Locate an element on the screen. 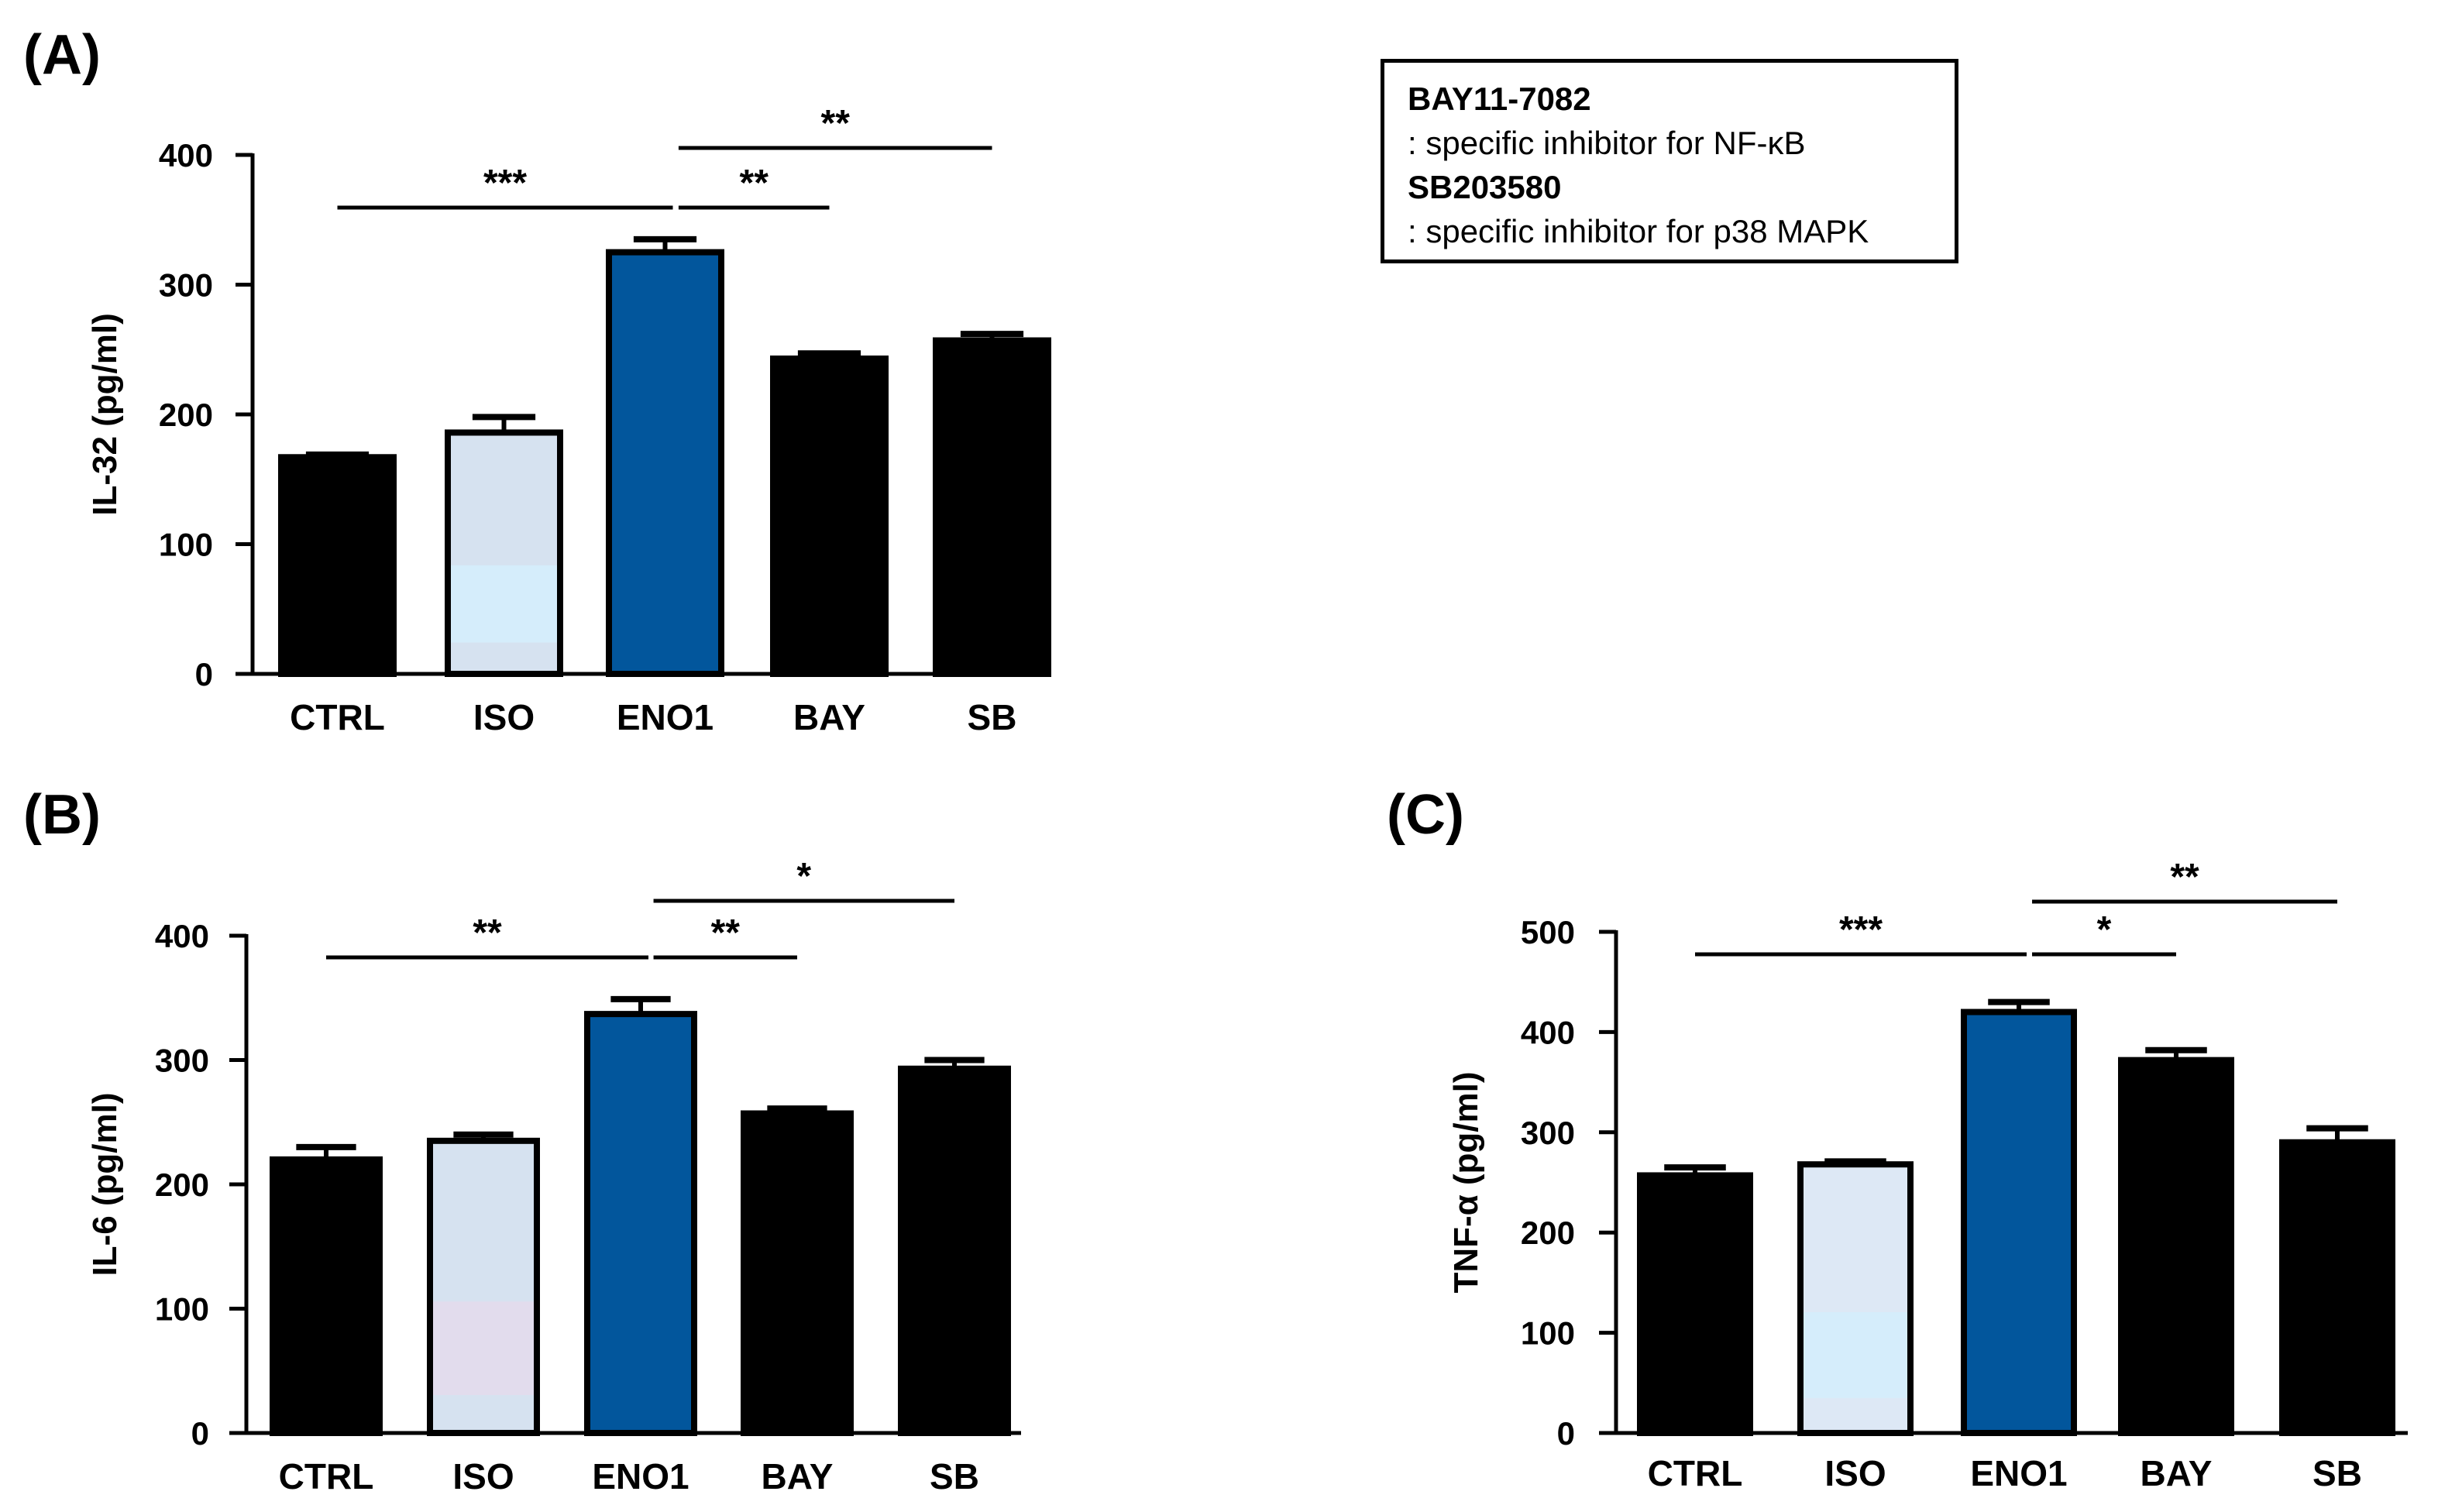 This screenshot has height=1512, width=2438. legend-line-bay-desc: : specific inhibitor for NF-κB is located at coordinates (1607, 143).